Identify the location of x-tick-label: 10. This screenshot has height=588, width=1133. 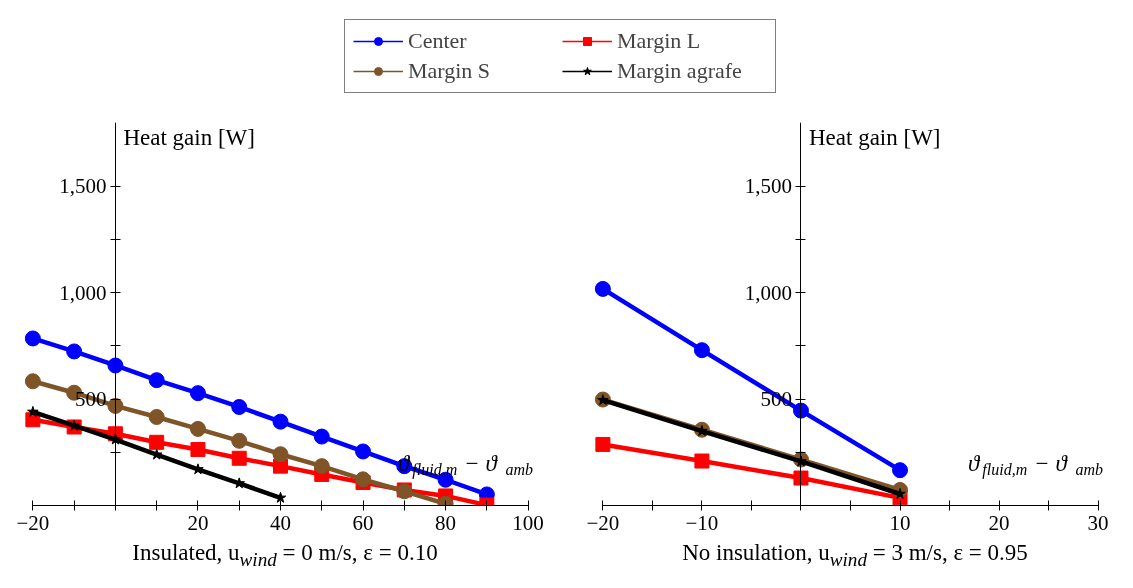
(900, 522).